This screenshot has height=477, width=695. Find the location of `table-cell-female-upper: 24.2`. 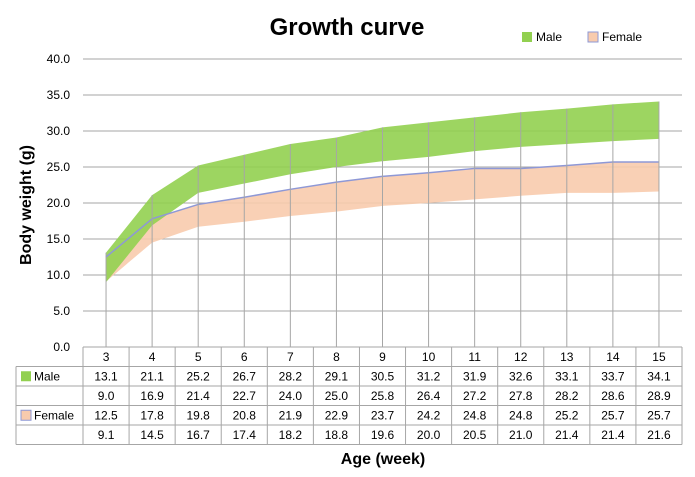

table-cell-female-upper: 24.2 is located at coordinates (429, 416).